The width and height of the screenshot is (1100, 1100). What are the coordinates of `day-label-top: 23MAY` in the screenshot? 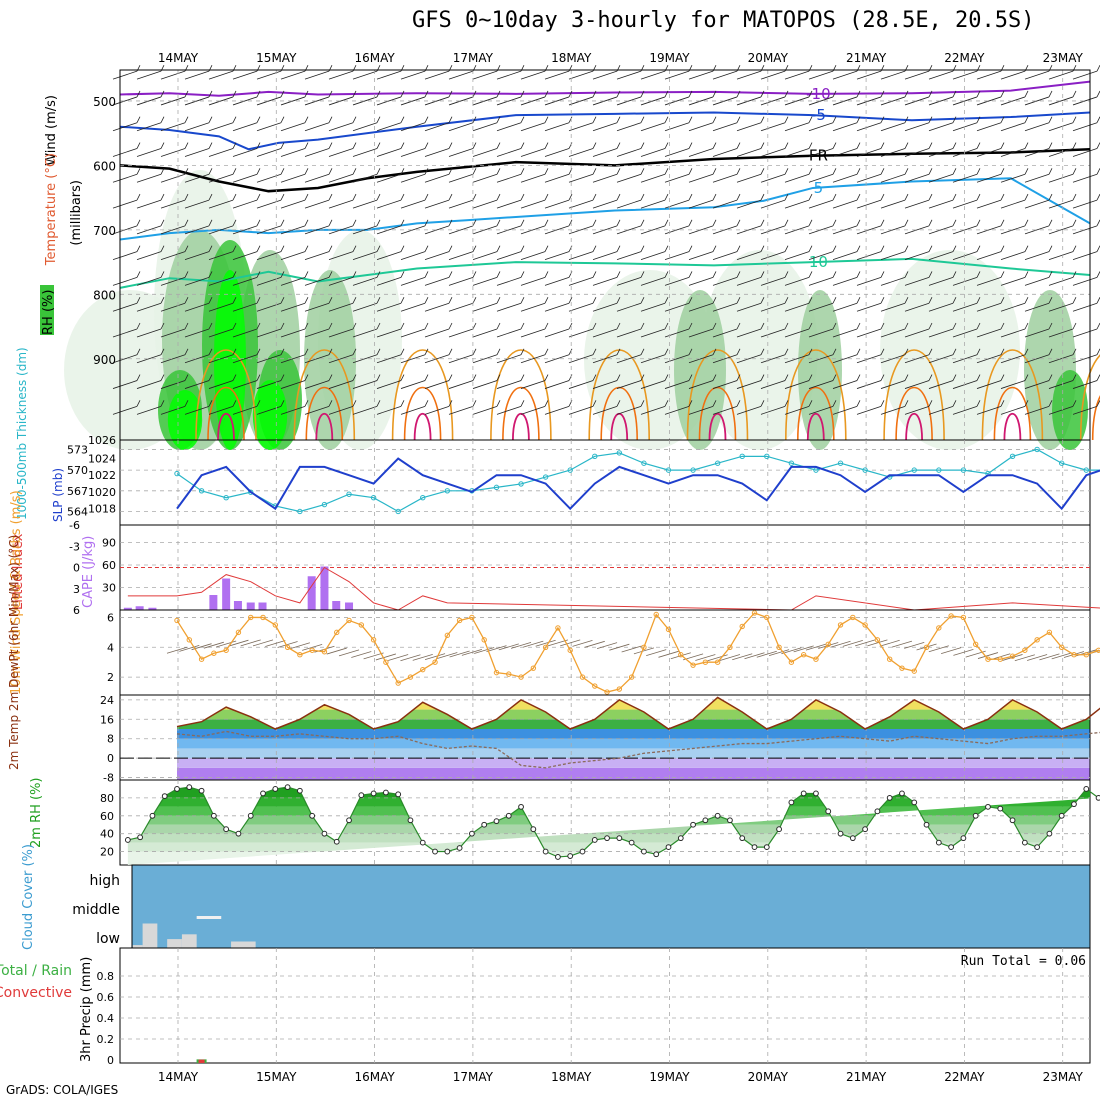 It's located at (1063, 58).